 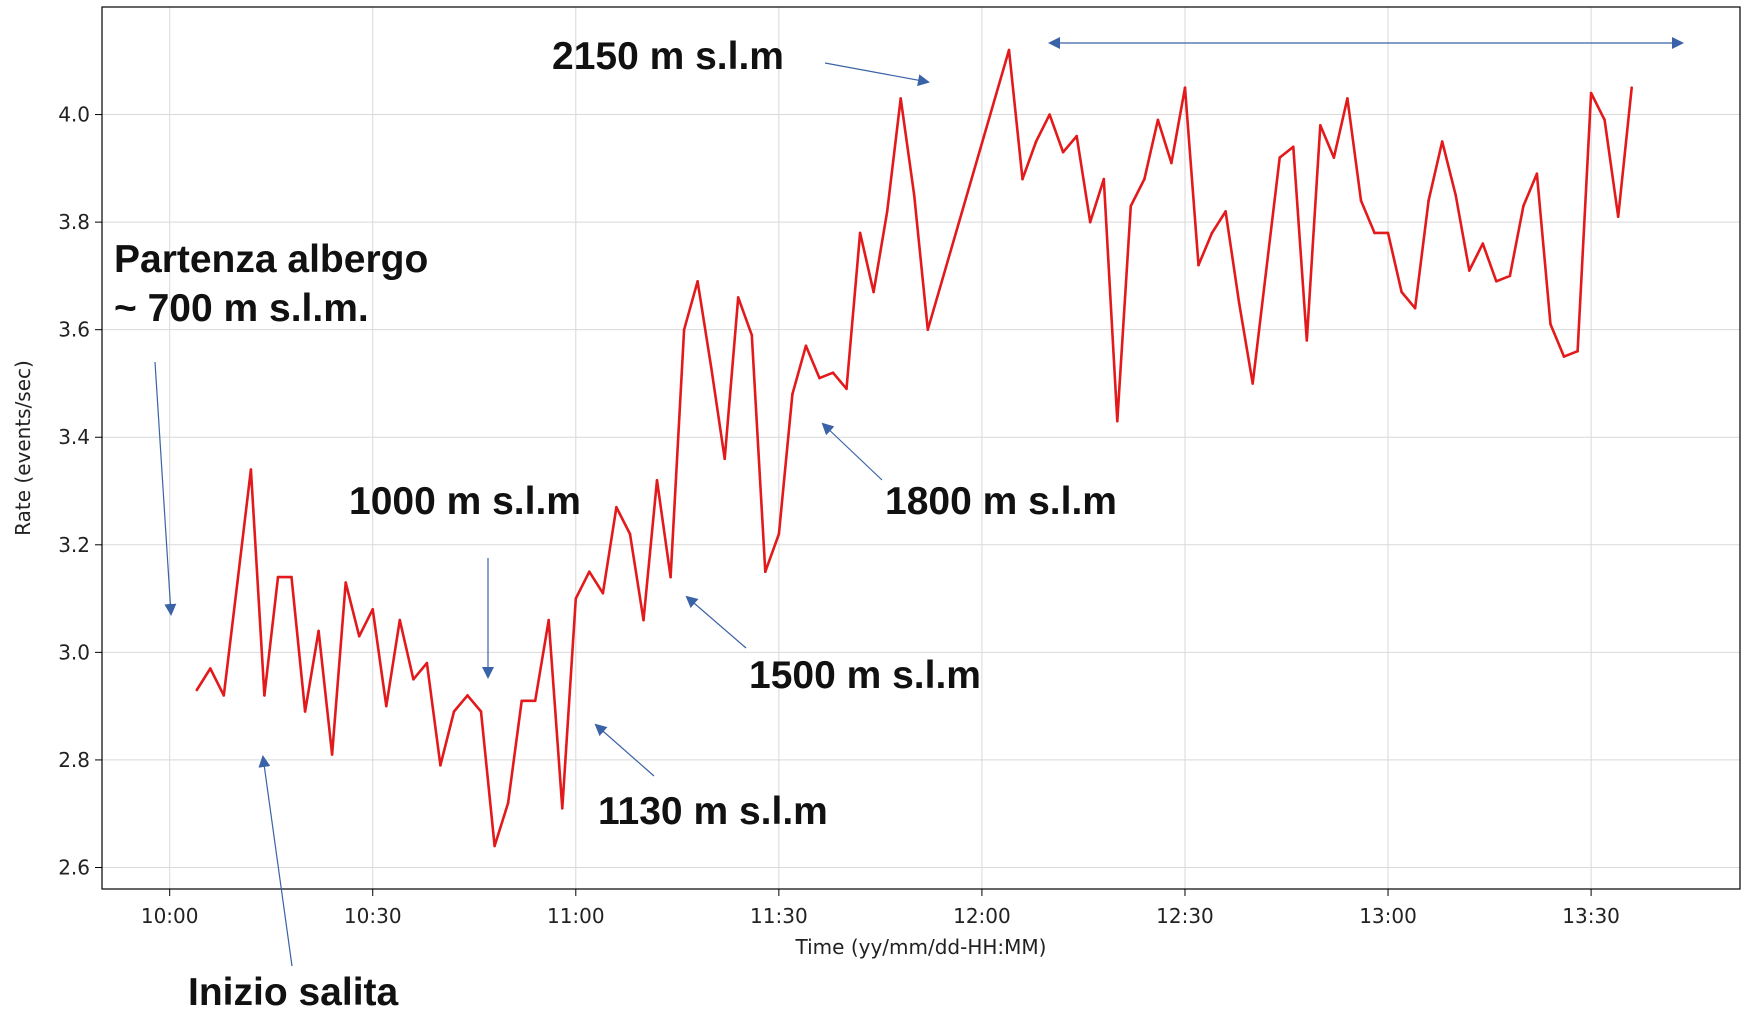 What do you see at coordinates (241, 308) in the screenshot?
I see `annotation-partenza-line2: ~ 700 m s.l.m.` at bounding box center [241, 308].